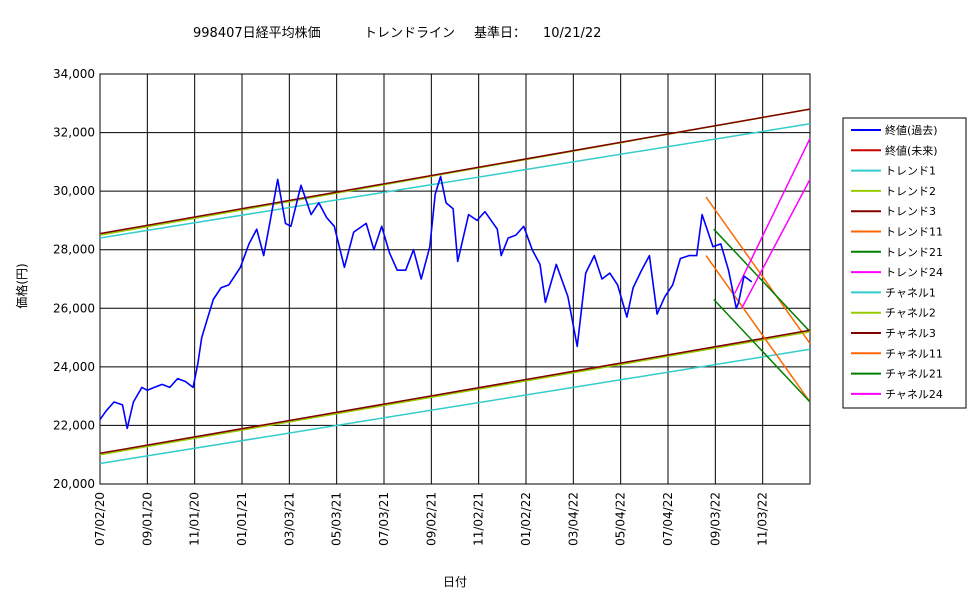 This screenshot has width=975, height=599. I want to click on legend-label: トレンド2, so click(910, 191).